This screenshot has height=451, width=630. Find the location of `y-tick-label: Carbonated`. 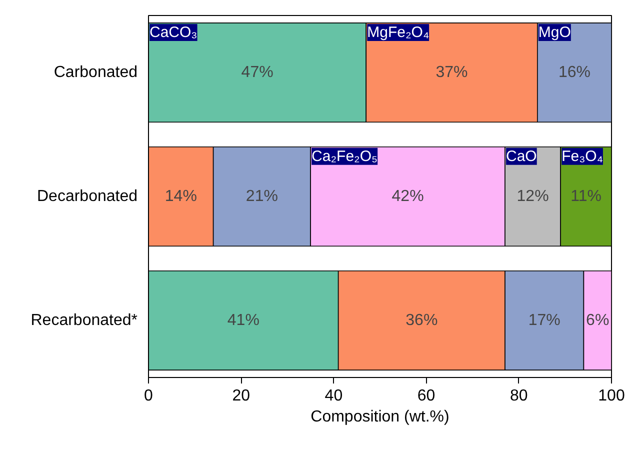

y-tick-label: Carbonated is located at coordinates (96, 73).